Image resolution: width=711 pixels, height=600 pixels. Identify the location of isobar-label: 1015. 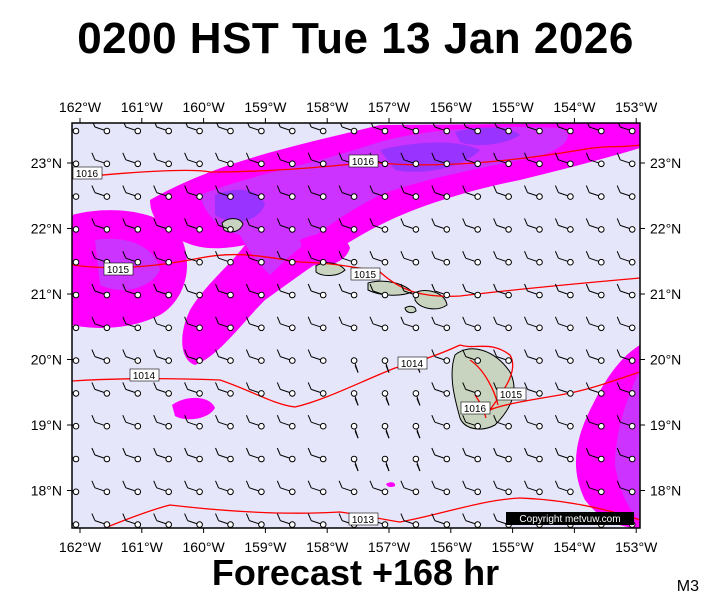
(118, 270).